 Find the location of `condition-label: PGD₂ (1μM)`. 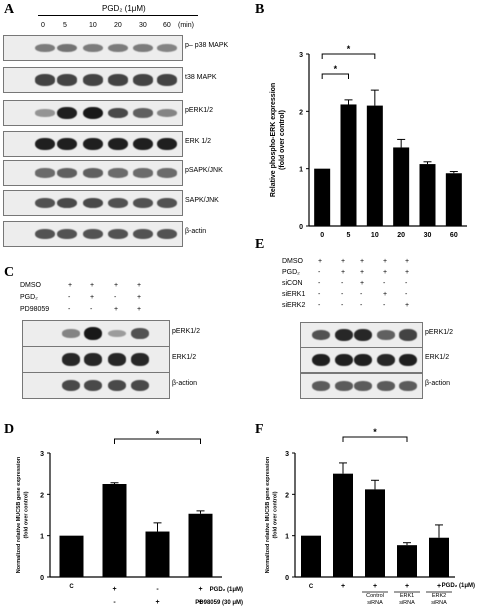

condition-label: PGD₂ (1μM) is located at coordinates (458, 586).